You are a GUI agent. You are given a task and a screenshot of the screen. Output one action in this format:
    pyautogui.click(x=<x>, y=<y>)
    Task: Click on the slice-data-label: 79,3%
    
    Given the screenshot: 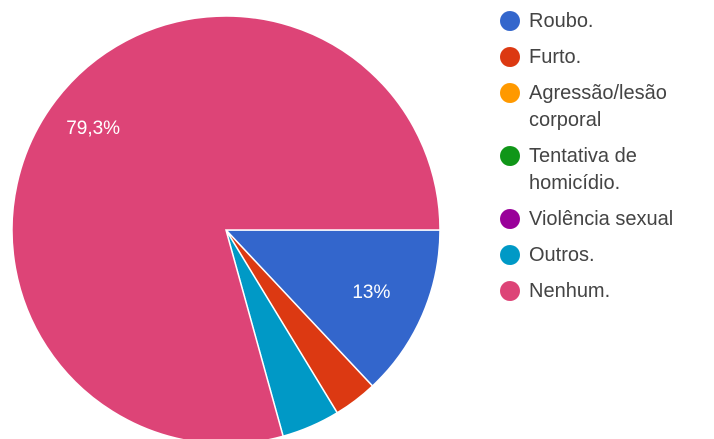 What is the action you would take?
    pyautogui.click(x=93, y=128)
    